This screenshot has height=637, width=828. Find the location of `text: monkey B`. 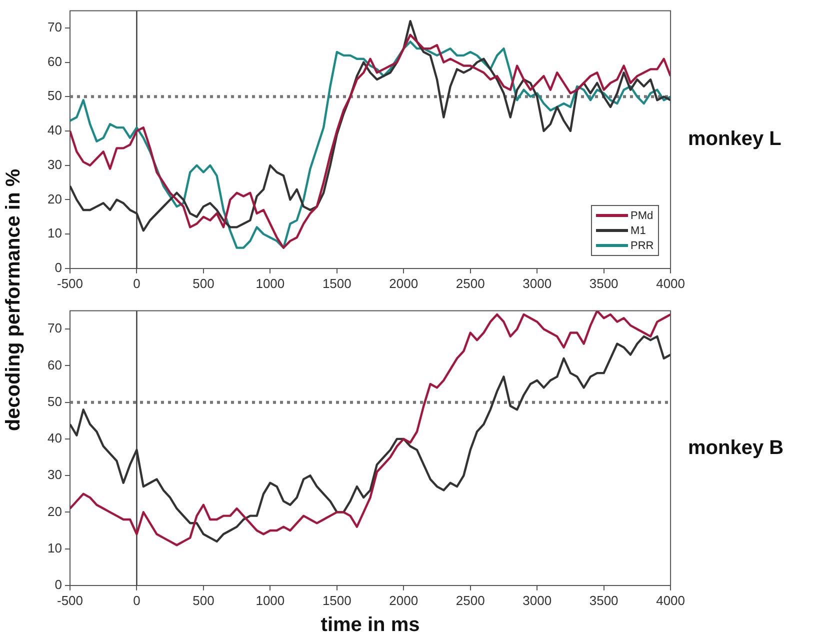

text: monkey B is located at coordinates (736, 448).